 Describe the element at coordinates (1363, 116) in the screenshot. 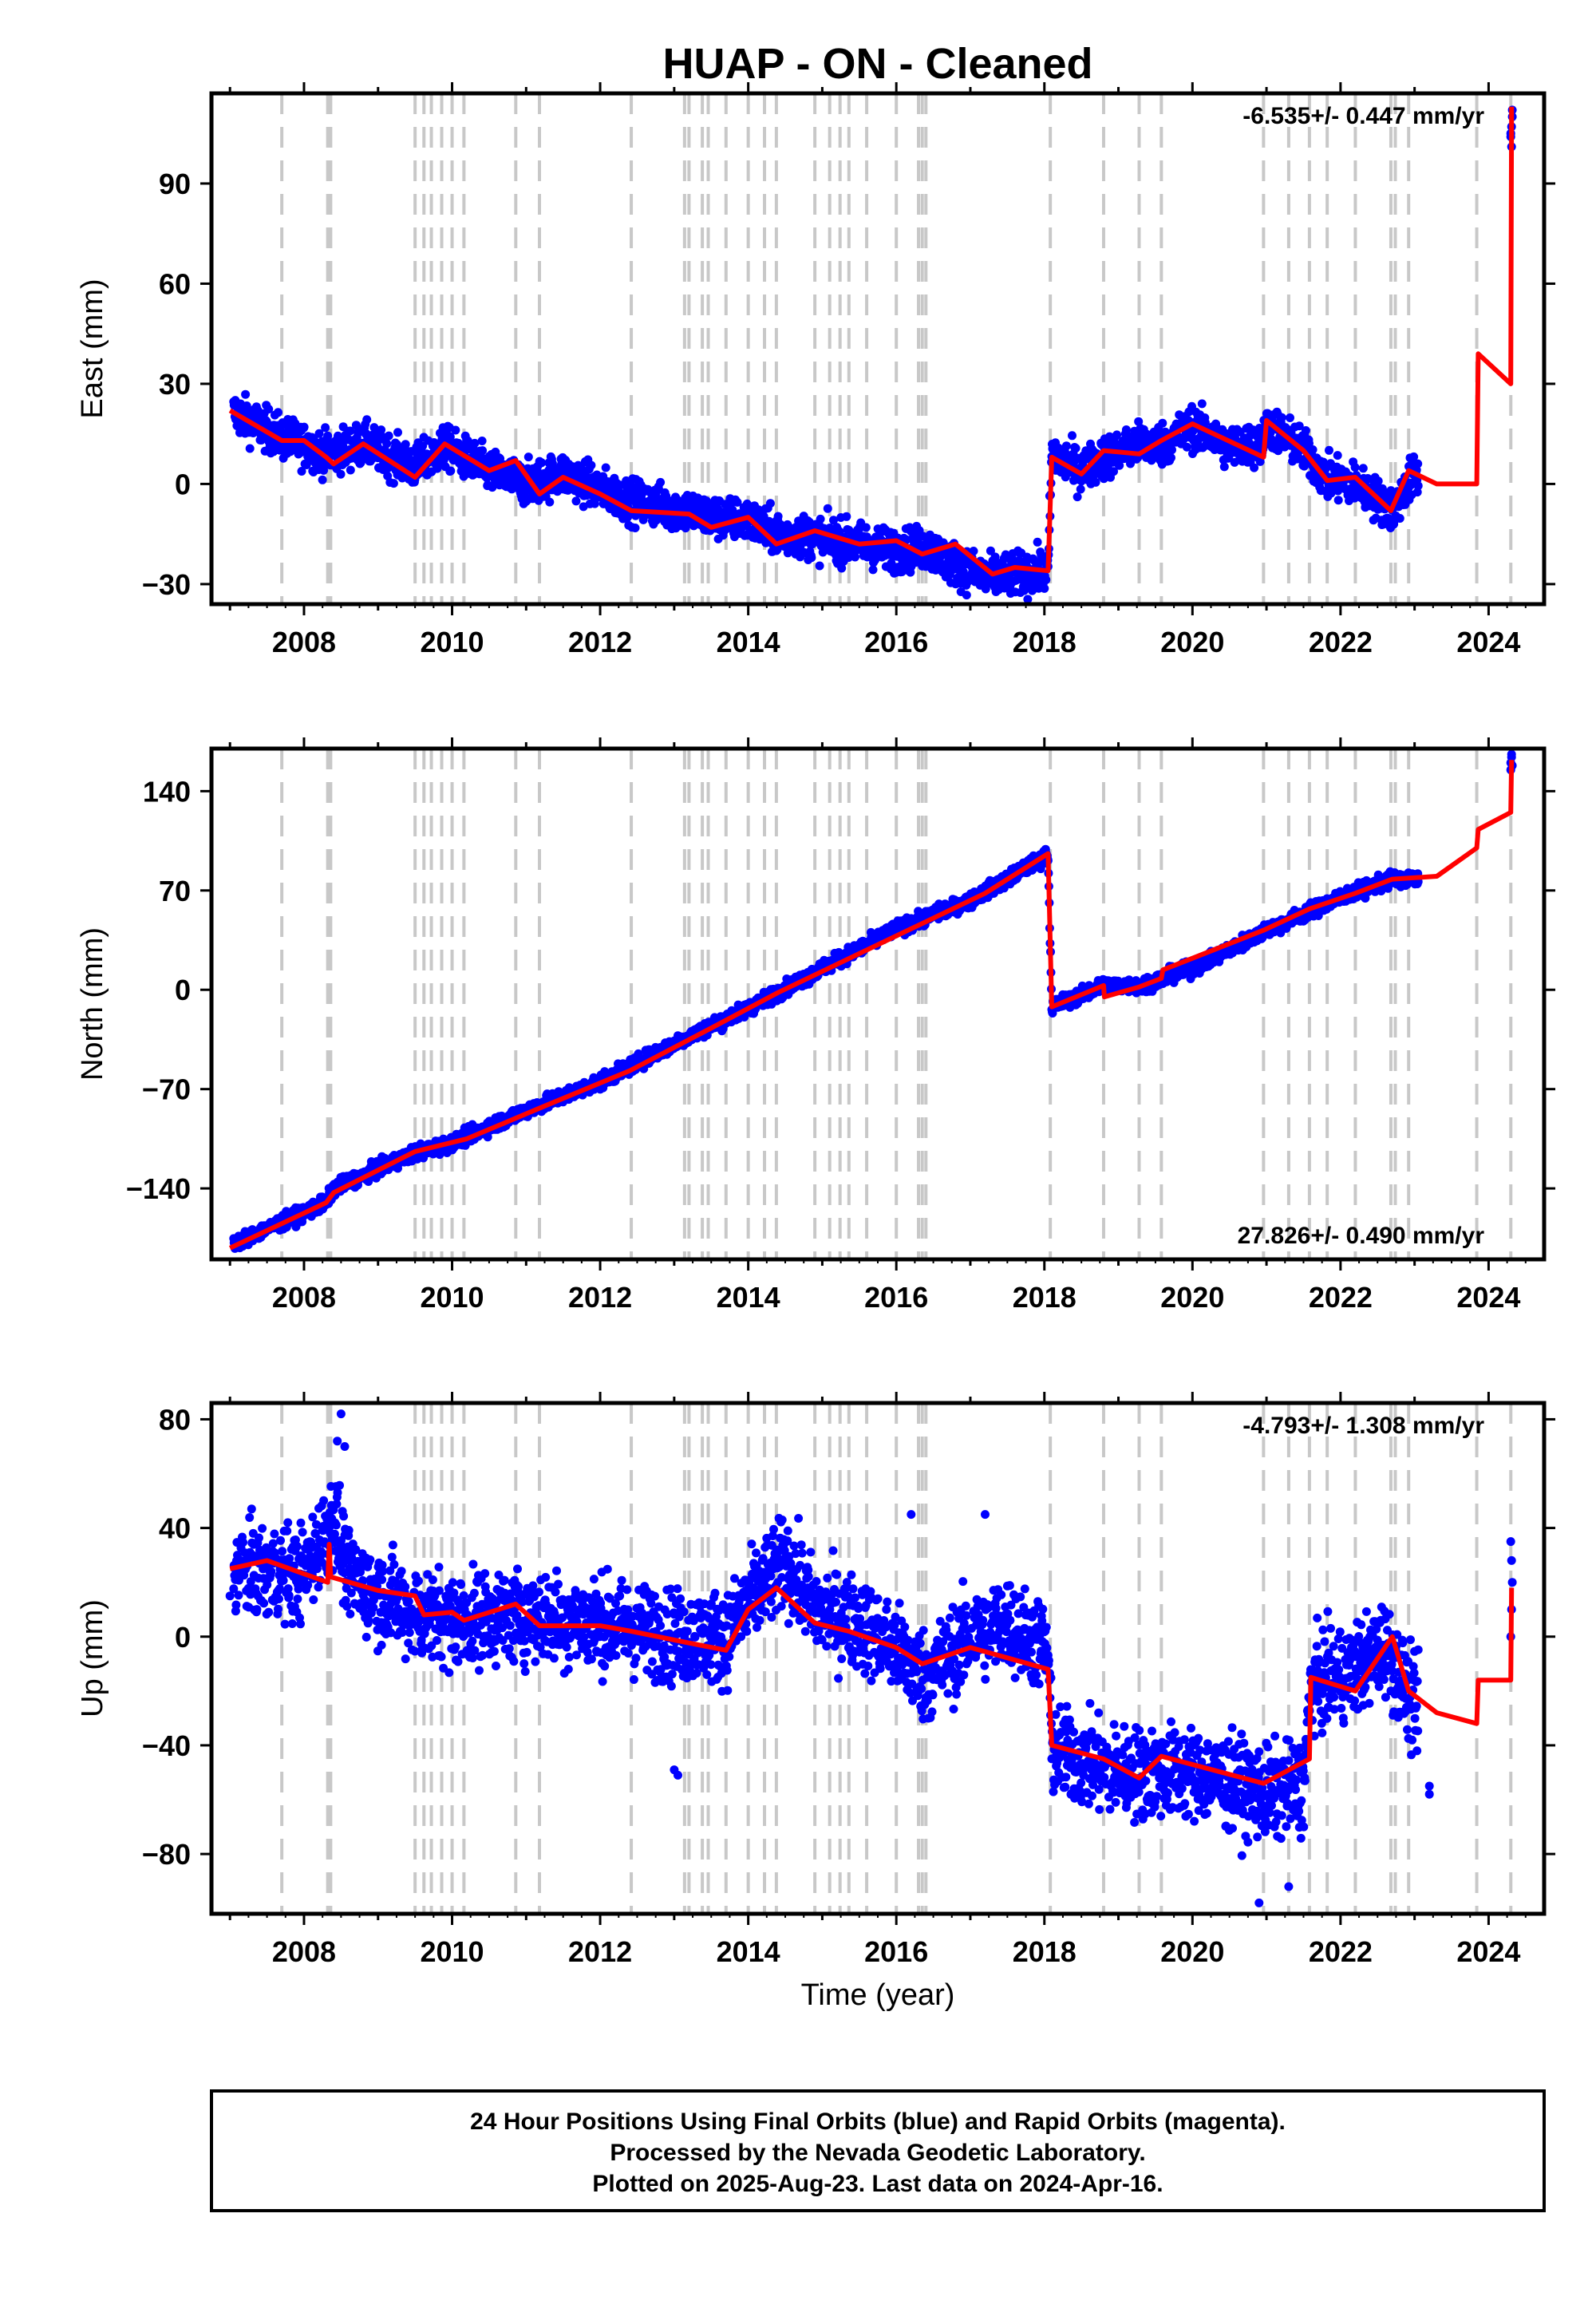

I see `rate-annotation: -6.535+/- 0.447 mm/yr` at that location.